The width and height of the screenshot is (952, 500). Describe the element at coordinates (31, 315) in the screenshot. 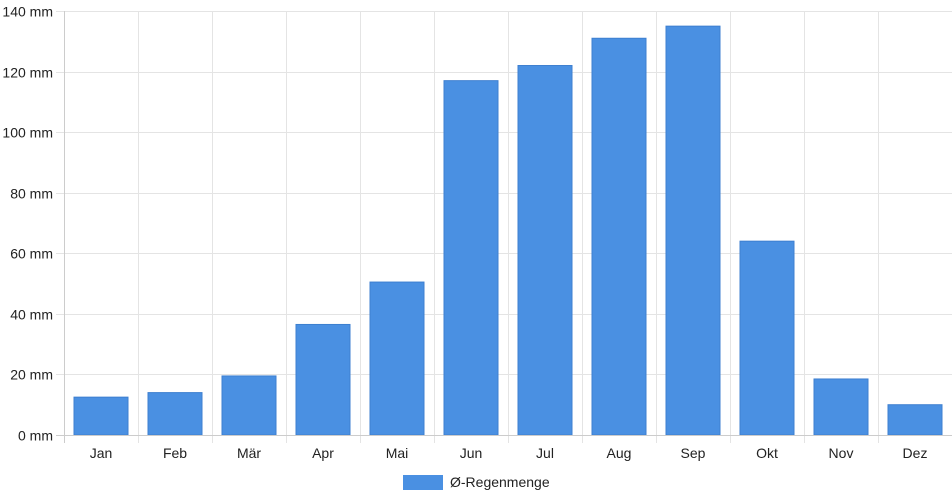

I see `y-tick-label: 40 mm` at that location.